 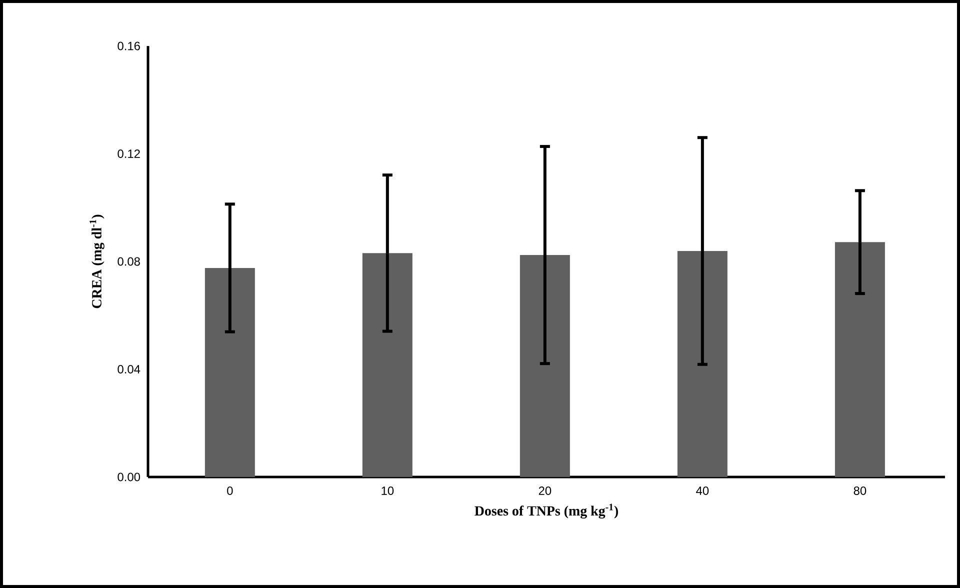 What do you see at coordinates (860, 490) in the screenshot?
I see `x-tick-label: 80` at bounding box center [860, 490].